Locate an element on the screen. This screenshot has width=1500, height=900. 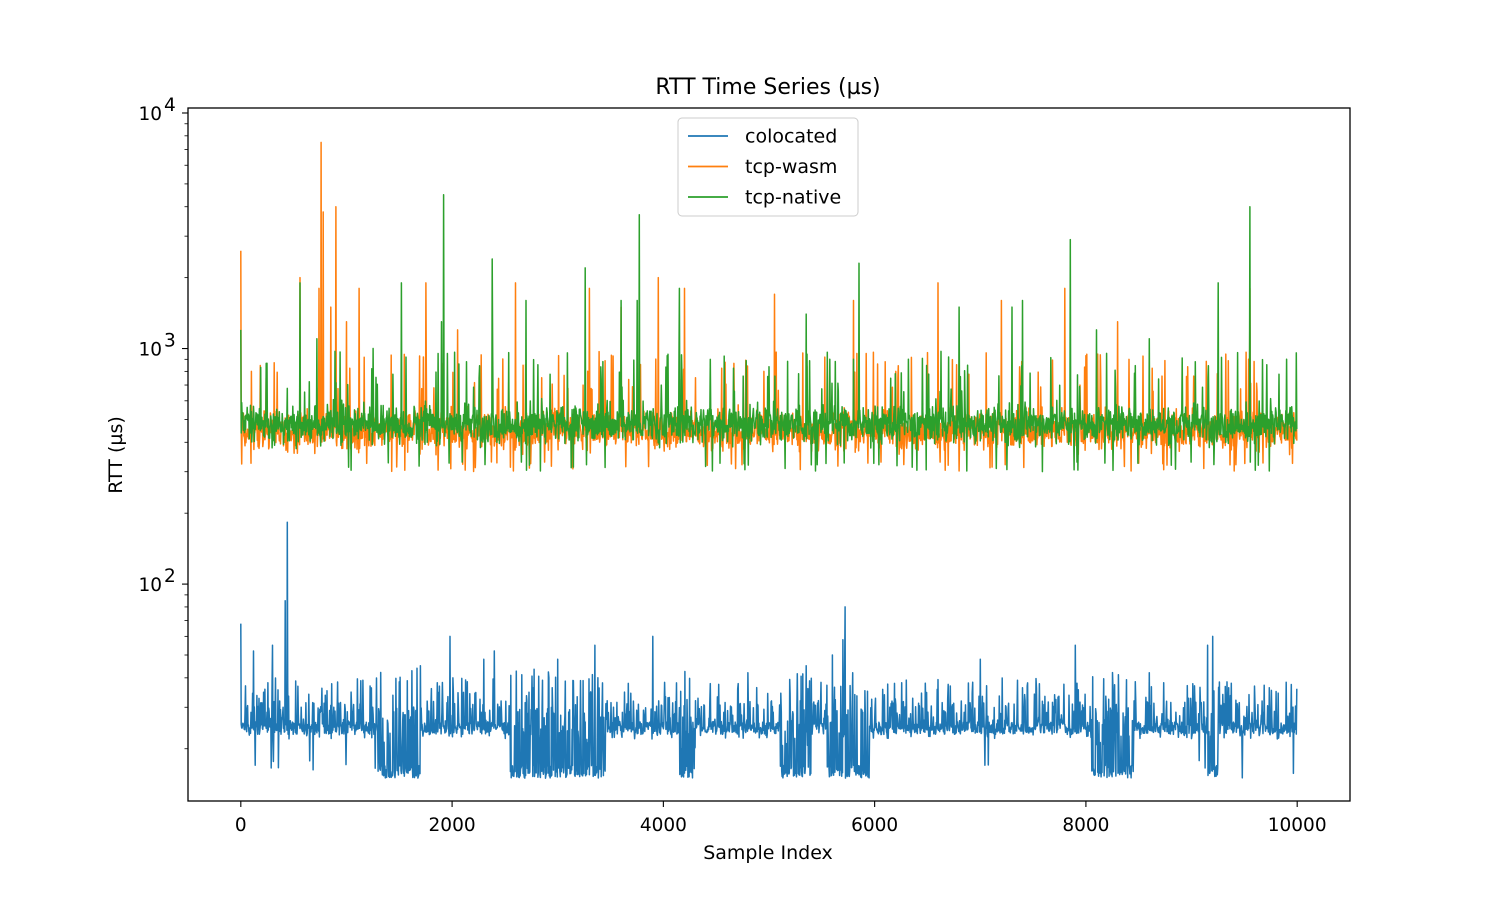
legend-label-colocated: colocated is located at coordinates (791, 137).